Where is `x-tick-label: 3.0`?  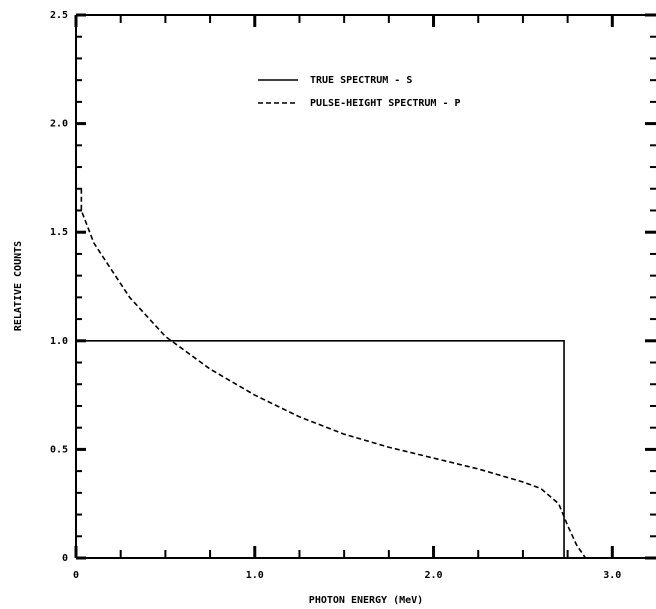 x-tick-label: 3.0 is located at coordinates (612, 575).